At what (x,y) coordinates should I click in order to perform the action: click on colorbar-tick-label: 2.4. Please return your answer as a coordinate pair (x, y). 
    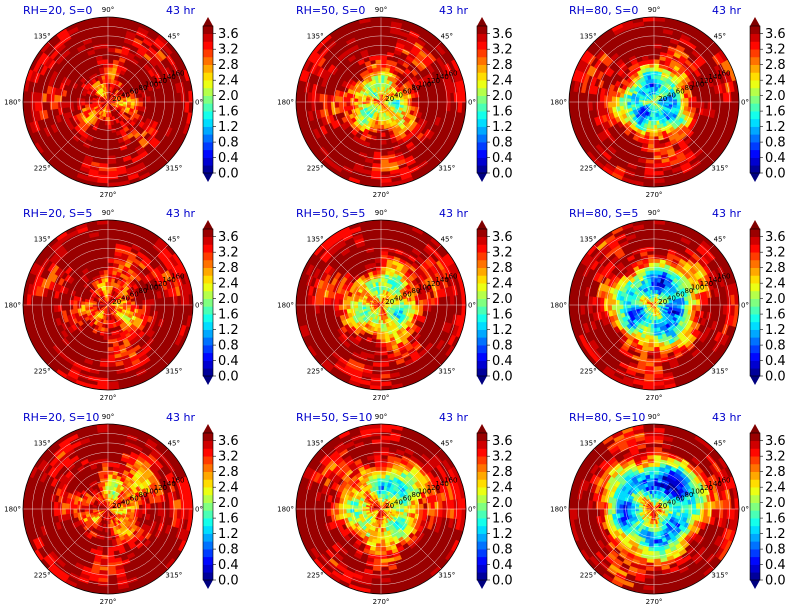
    Looking at the image, I should click on (775, 81).